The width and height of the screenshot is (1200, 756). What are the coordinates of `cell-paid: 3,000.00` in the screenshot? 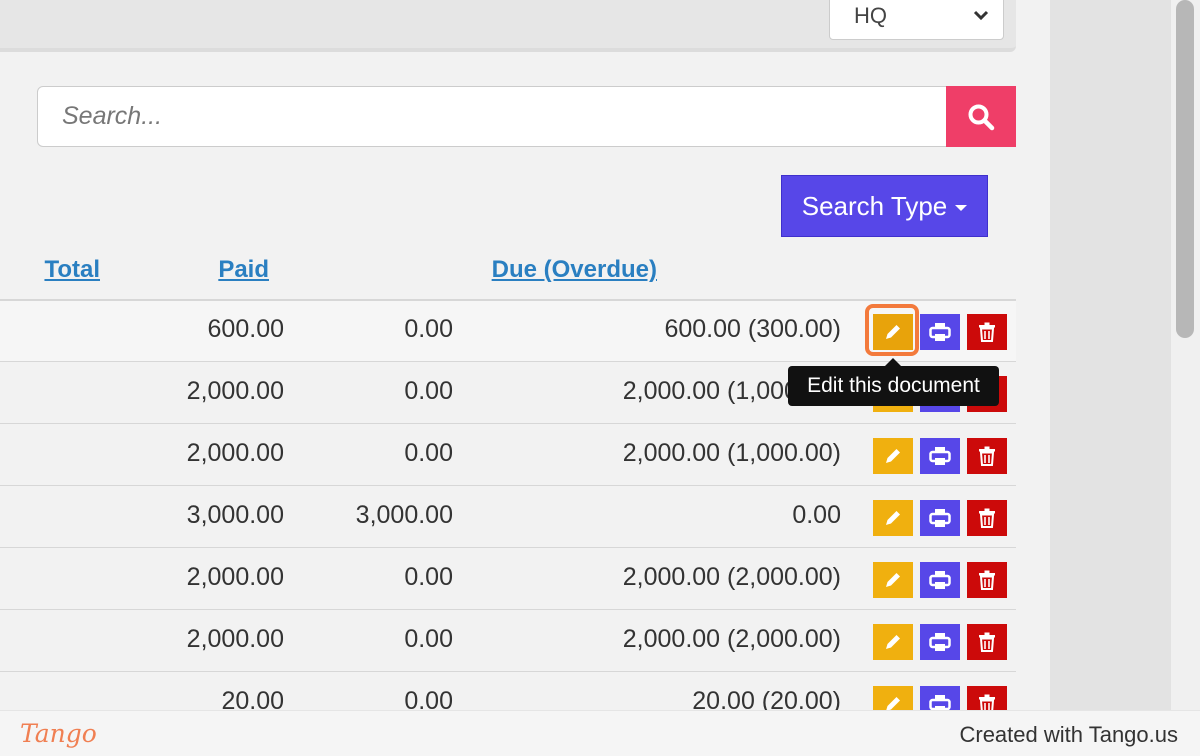 It's located at (404, 515).